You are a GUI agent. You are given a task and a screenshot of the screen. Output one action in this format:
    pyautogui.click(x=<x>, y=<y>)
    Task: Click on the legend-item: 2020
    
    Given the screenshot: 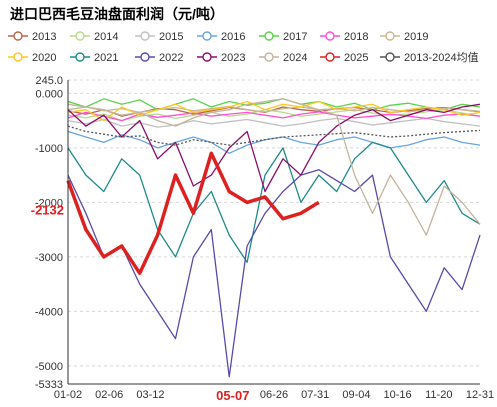 What is the action you would take?
    pyautogui.click(x=32, y=58)
    